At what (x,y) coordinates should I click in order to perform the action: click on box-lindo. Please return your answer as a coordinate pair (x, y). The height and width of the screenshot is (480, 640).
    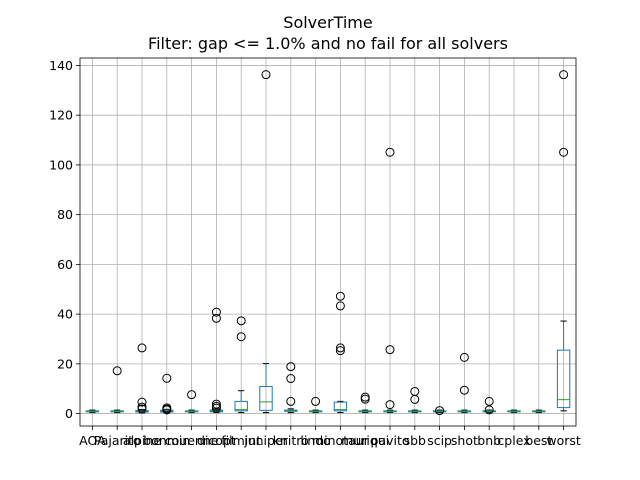
    Looking at the image, I should click on (315, 405).